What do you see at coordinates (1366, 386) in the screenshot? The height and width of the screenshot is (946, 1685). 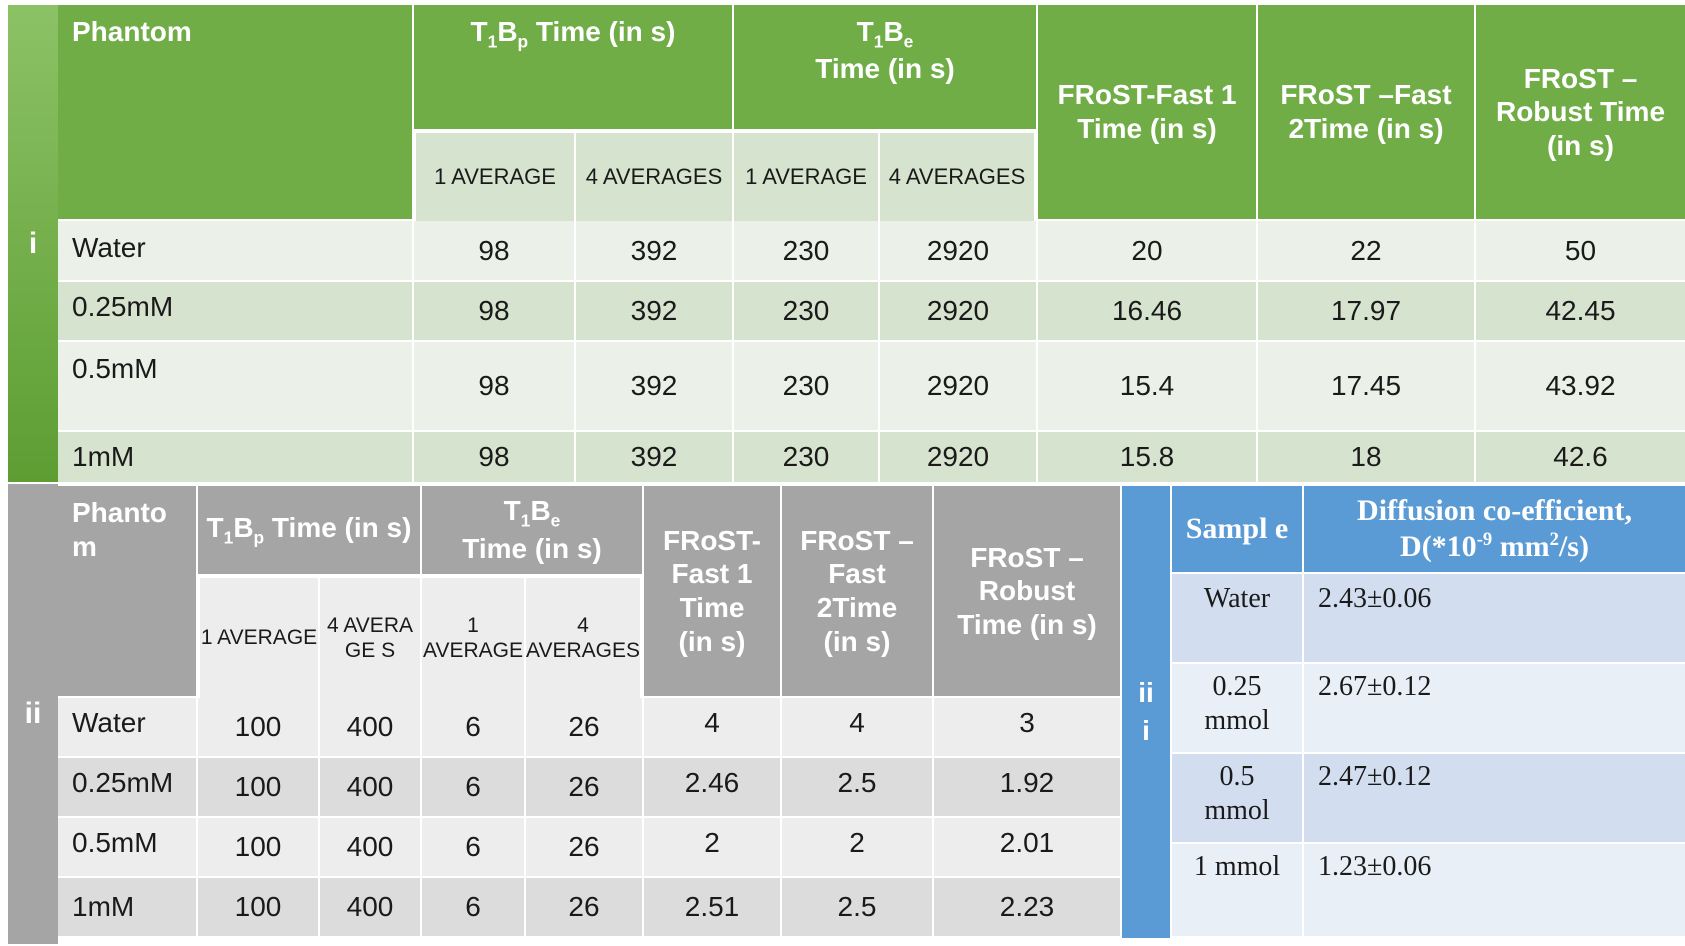 I see `cell-frost-fast2: 17.45` at bounding box center [1366, 386].